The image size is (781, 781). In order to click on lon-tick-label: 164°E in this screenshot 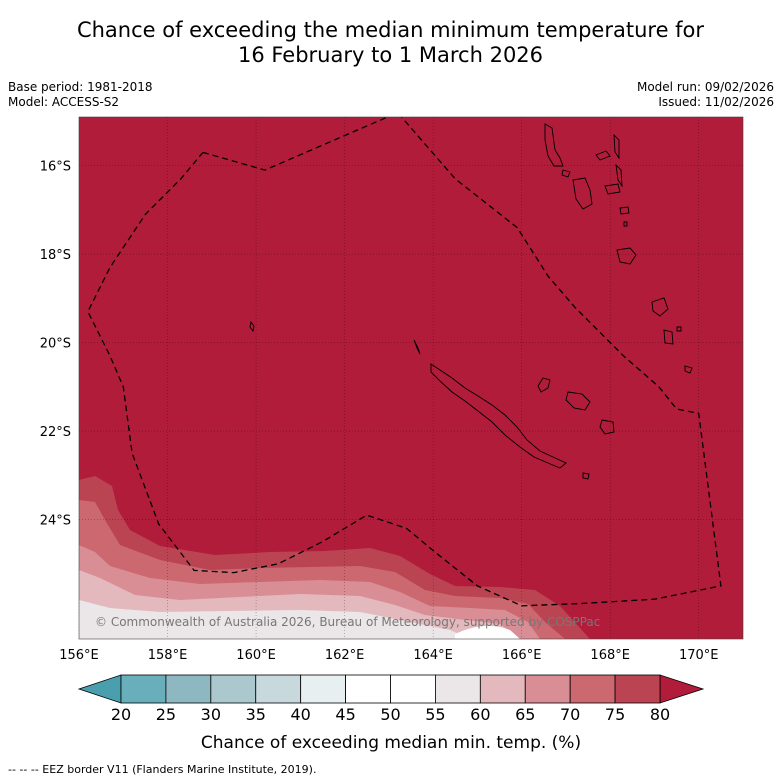, I will do `click(433, 655)`.